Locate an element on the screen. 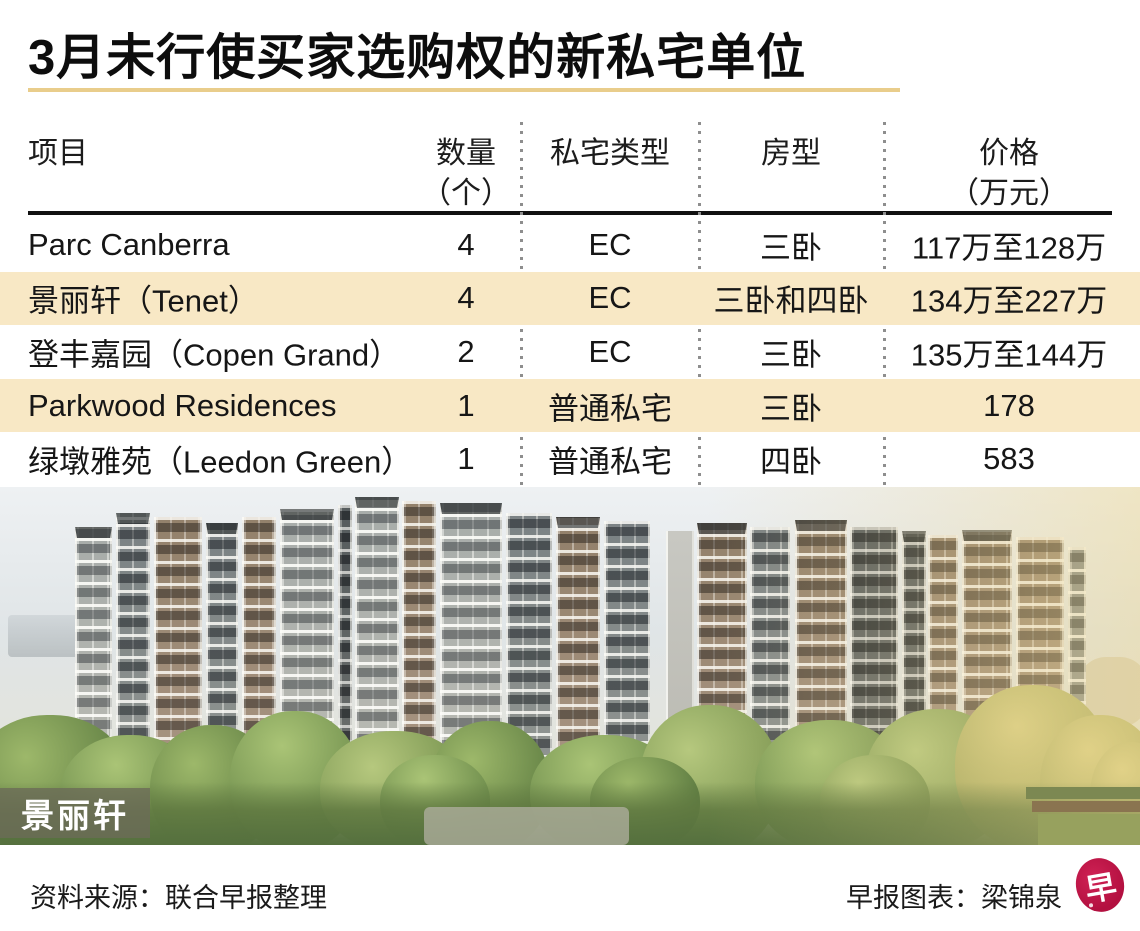 This screenshot has width=1140, height=931. column-header-price: 价格 is located at coordinates (1009, 153).